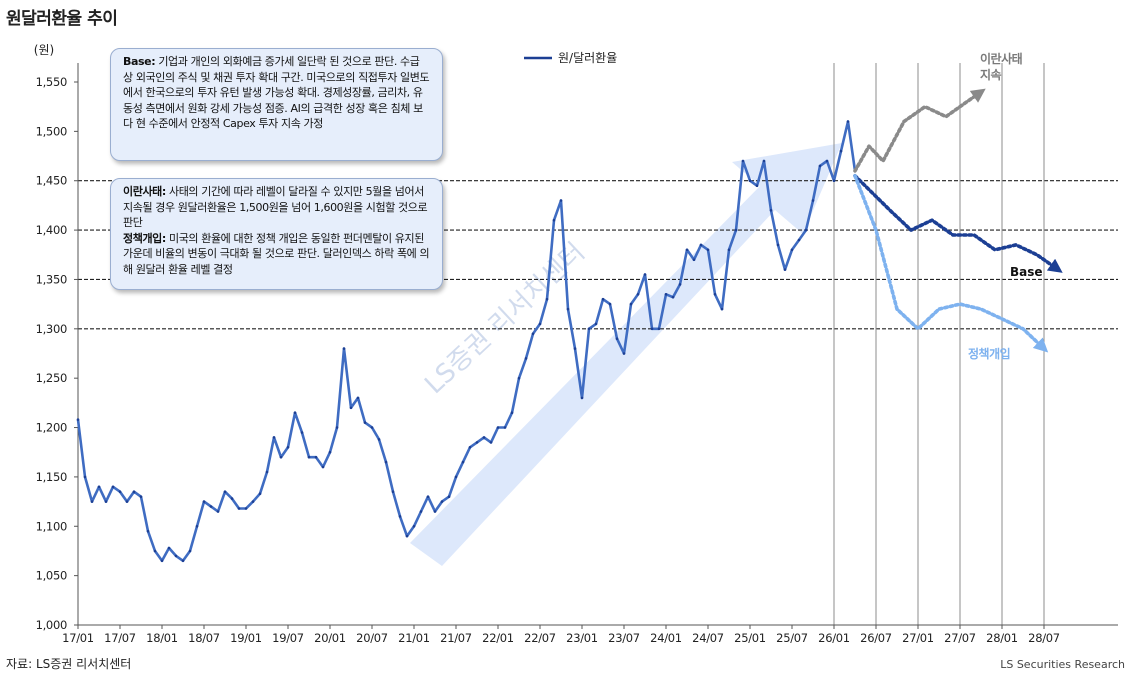 The height and width of the screenshot is (675, 1131). Describe the element at coordinates (414, 638) in the screenshot. I see `x-tick-label: 21/01` at that location.